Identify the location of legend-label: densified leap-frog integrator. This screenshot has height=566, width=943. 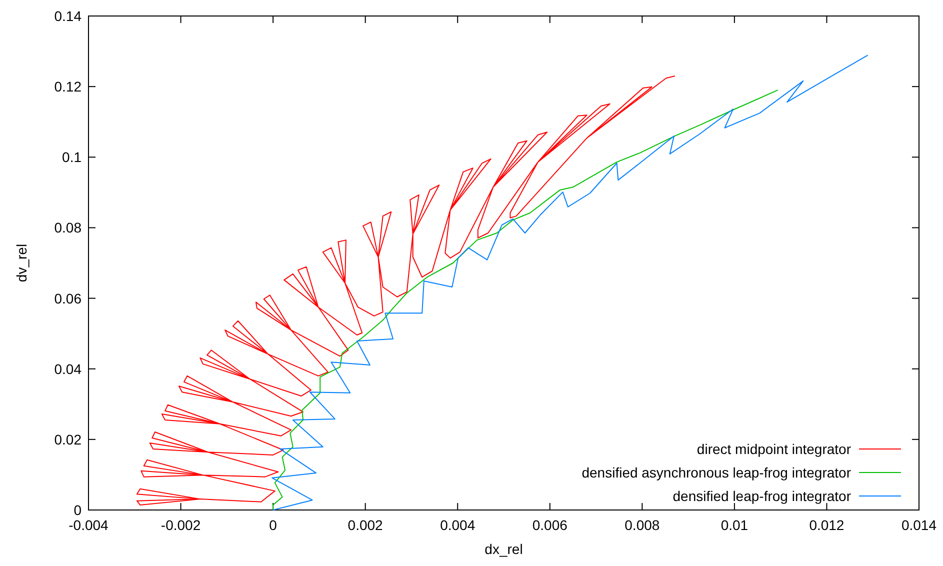
(762, 496).